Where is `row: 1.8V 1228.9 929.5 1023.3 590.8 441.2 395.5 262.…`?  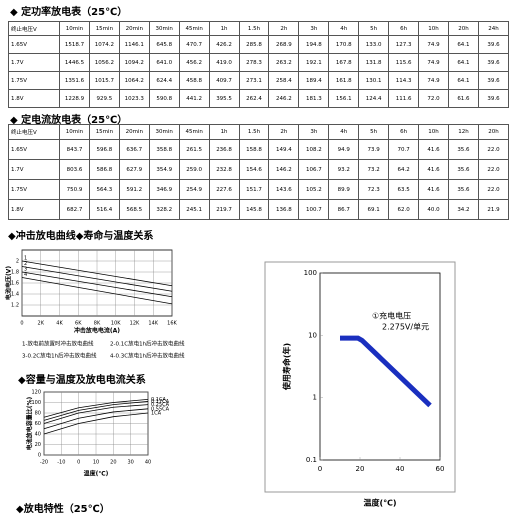 row: 1.8V 1228.9 929.5 1023.3 590.8 441.2 395.5 262.… is located at coordinates (259, 98).